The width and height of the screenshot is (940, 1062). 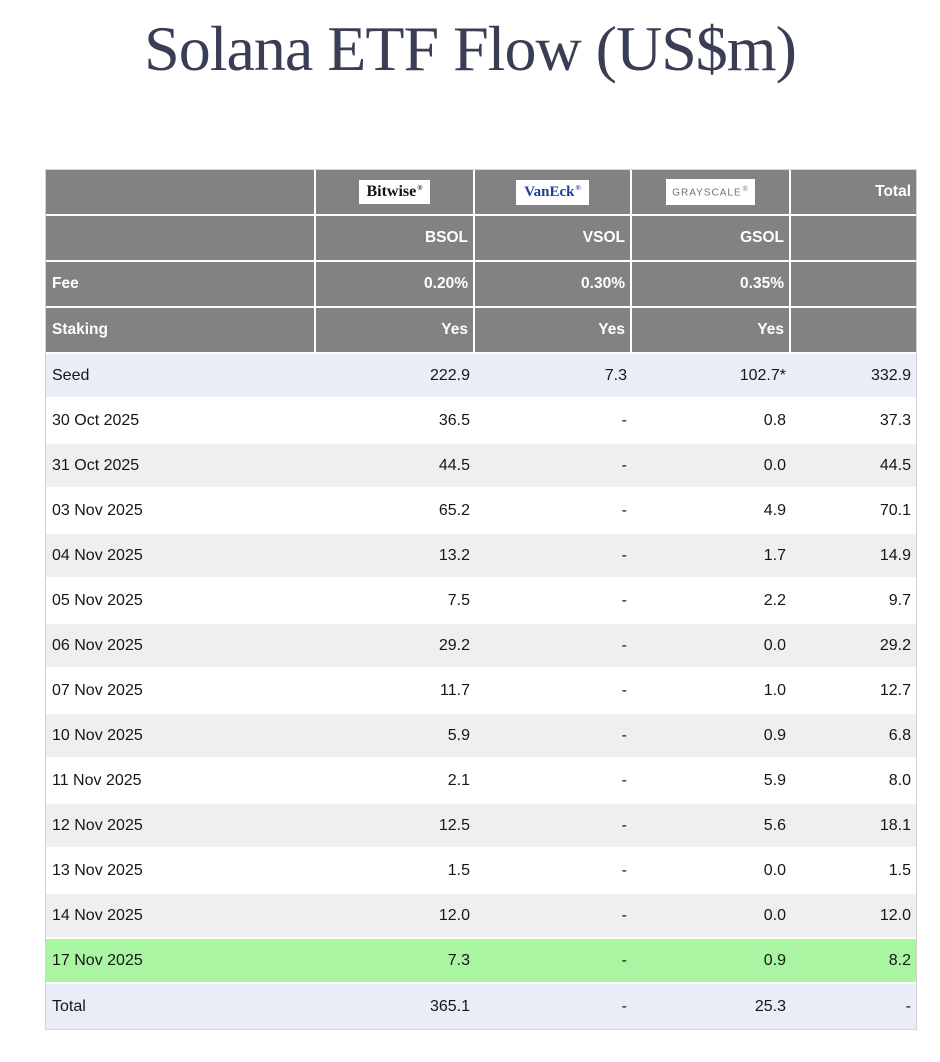 I want to click on vaneck-logo: VanEck®, so click(x=552, y=192).